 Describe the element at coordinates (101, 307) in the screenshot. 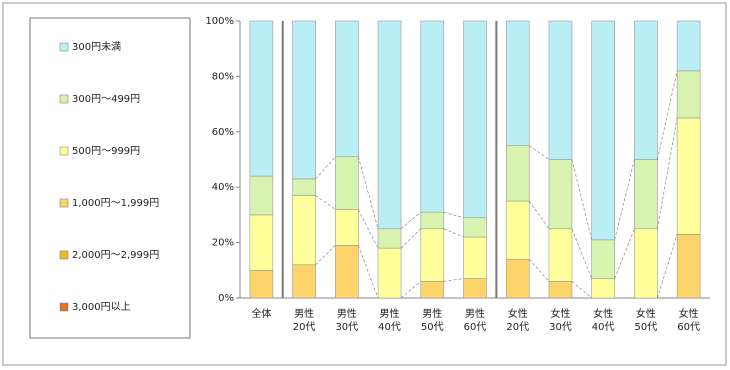

I see `legend-label: 3,000円以上` at that location.